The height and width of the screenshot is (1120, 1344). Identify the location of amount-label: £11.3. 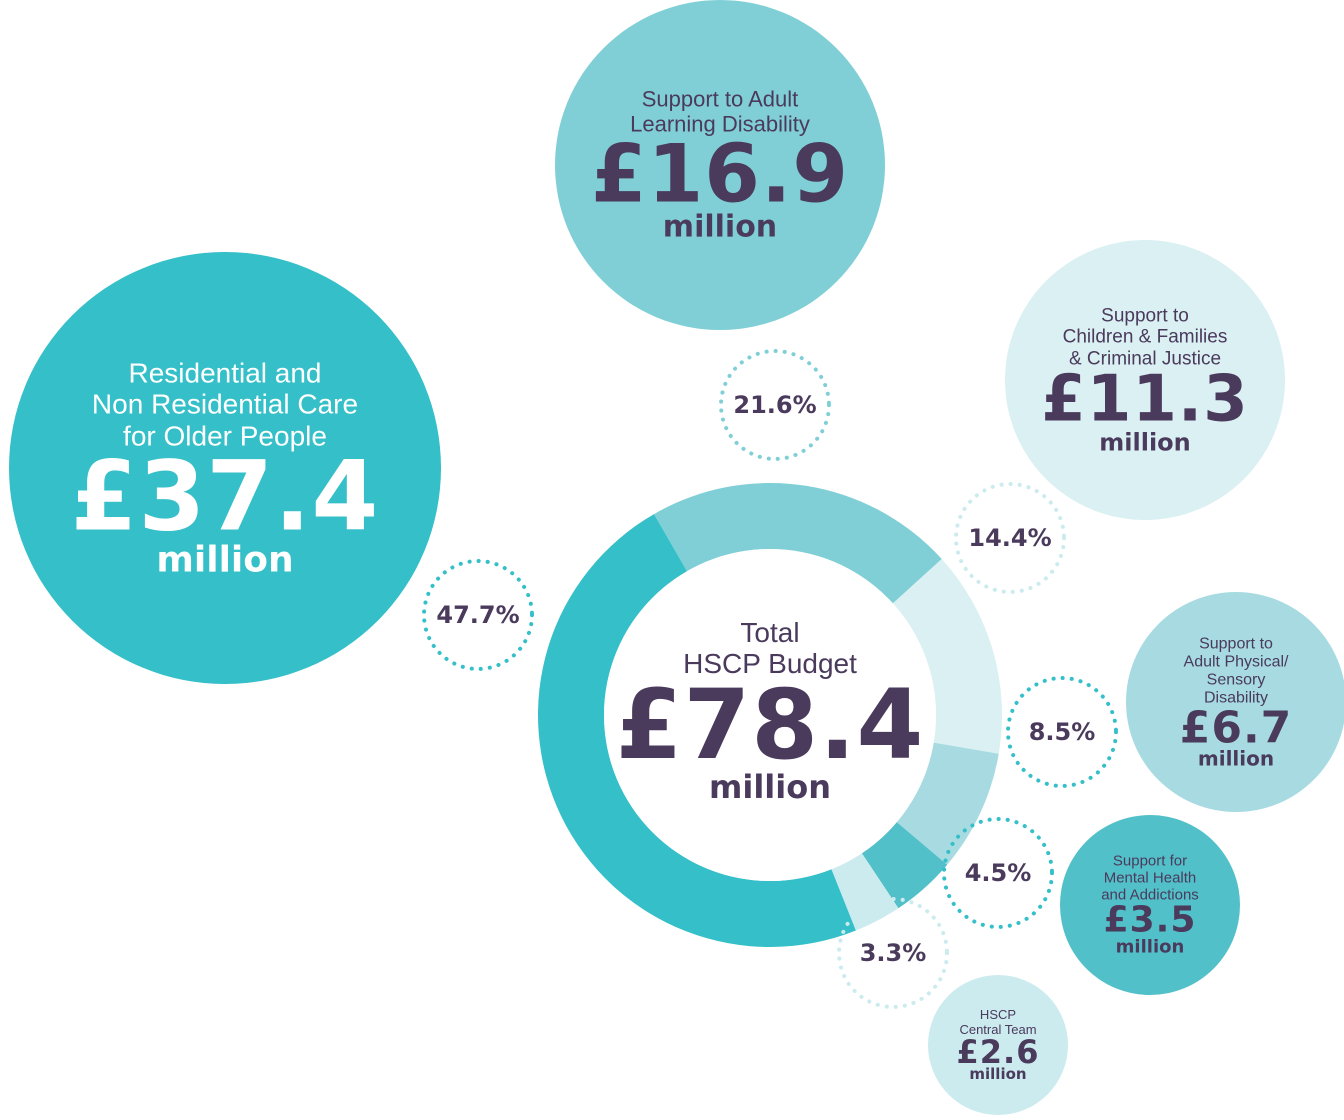
(1145, 399).